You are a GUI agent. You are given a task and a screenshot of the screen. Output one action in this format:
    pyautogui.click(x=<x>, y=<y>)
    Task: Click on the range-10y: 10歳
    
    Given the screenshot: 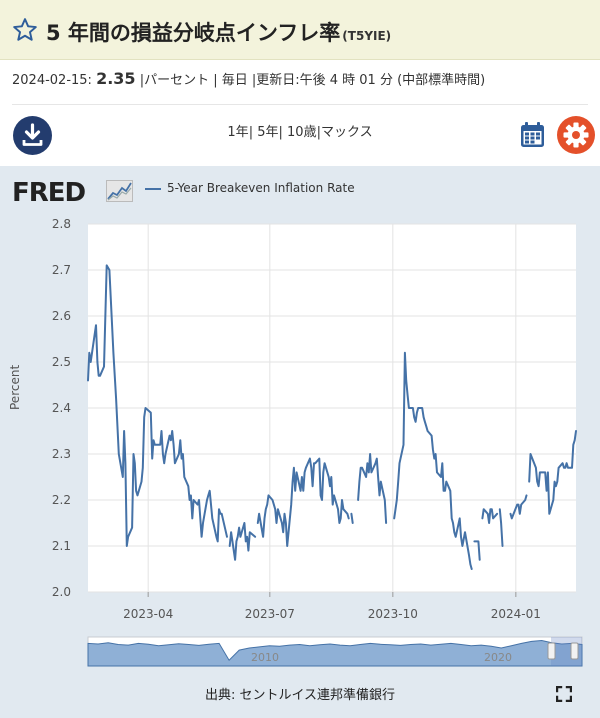 What is the action you would take?
    pyautogui.click(x=302, y=132)
    